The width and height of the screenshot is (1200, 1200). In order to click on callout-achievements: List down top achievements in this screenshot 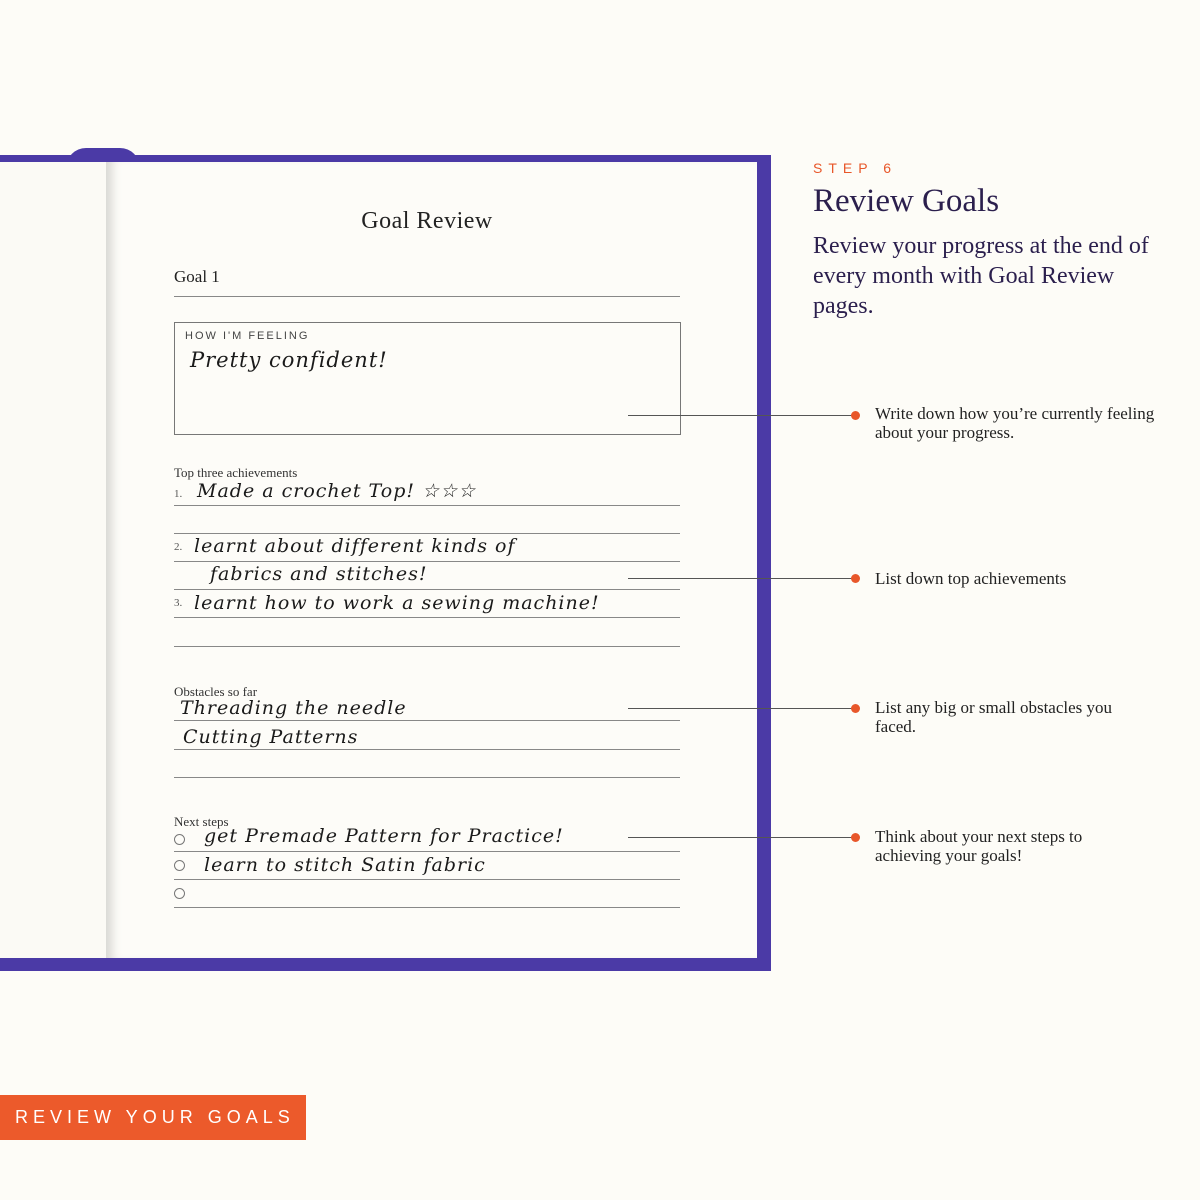, I will do `click(971, 578)`.